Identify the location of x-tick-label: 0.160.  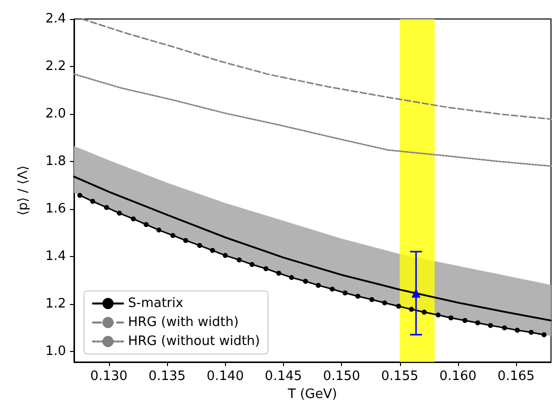
(458, 376).